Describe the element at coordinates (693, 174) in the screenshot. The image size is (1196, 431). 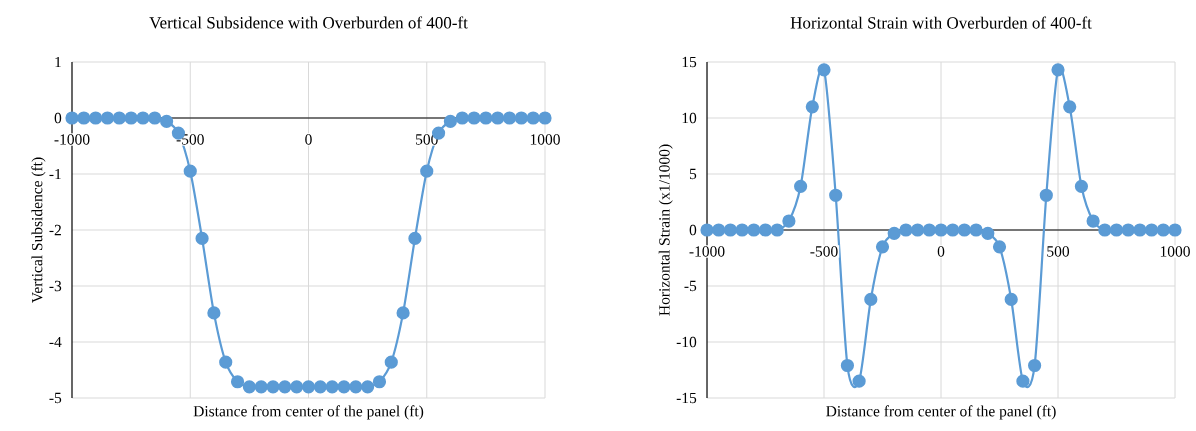
I see `y-tick-label: 5` at that location.